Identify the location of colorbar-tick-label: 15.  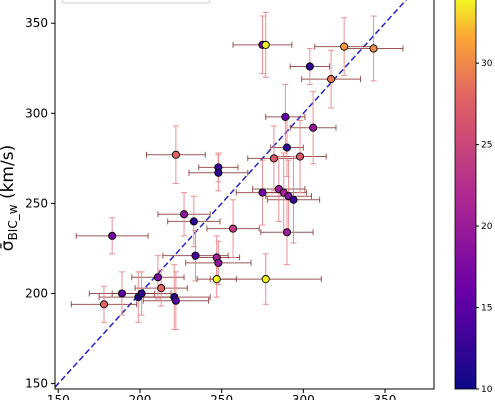
(486, 309).